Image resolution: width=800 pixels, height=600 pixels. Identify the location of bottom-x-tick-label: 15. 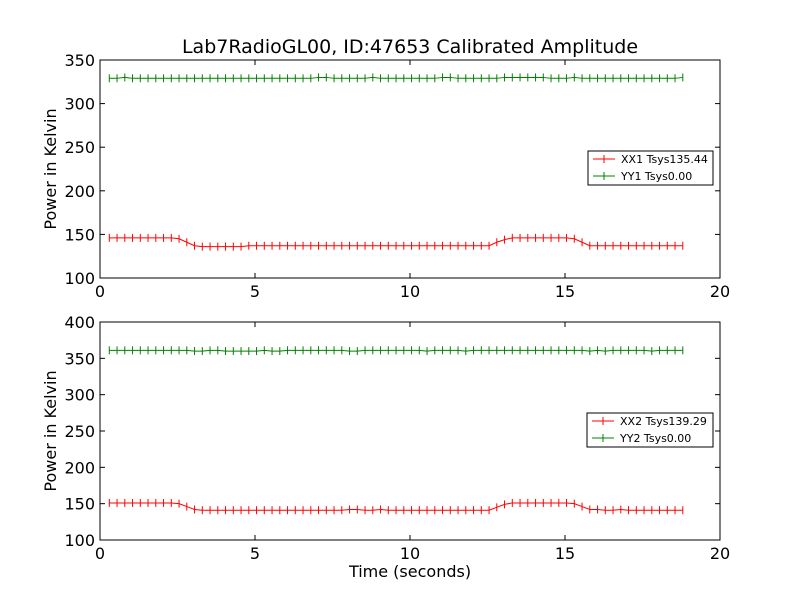
(565, 553).